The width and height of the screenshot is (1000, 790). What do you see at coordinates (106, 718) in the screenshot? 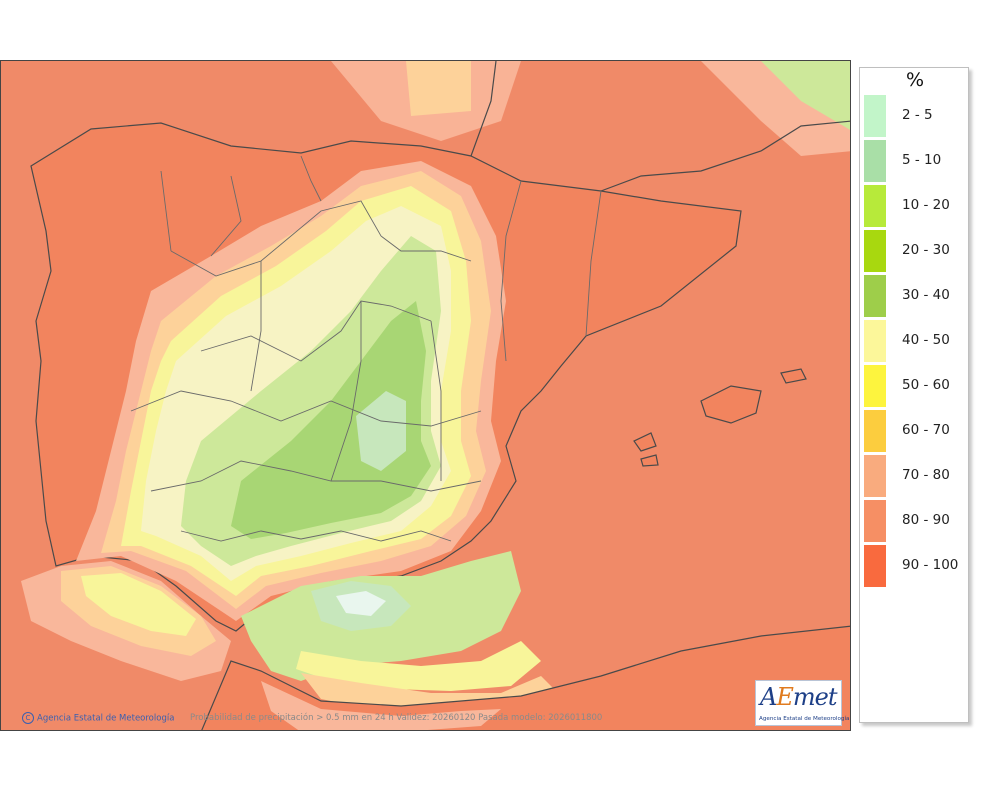
I see `copyright-text: Agencia Estatal de Meteorología` at bounding box center [106, 718].